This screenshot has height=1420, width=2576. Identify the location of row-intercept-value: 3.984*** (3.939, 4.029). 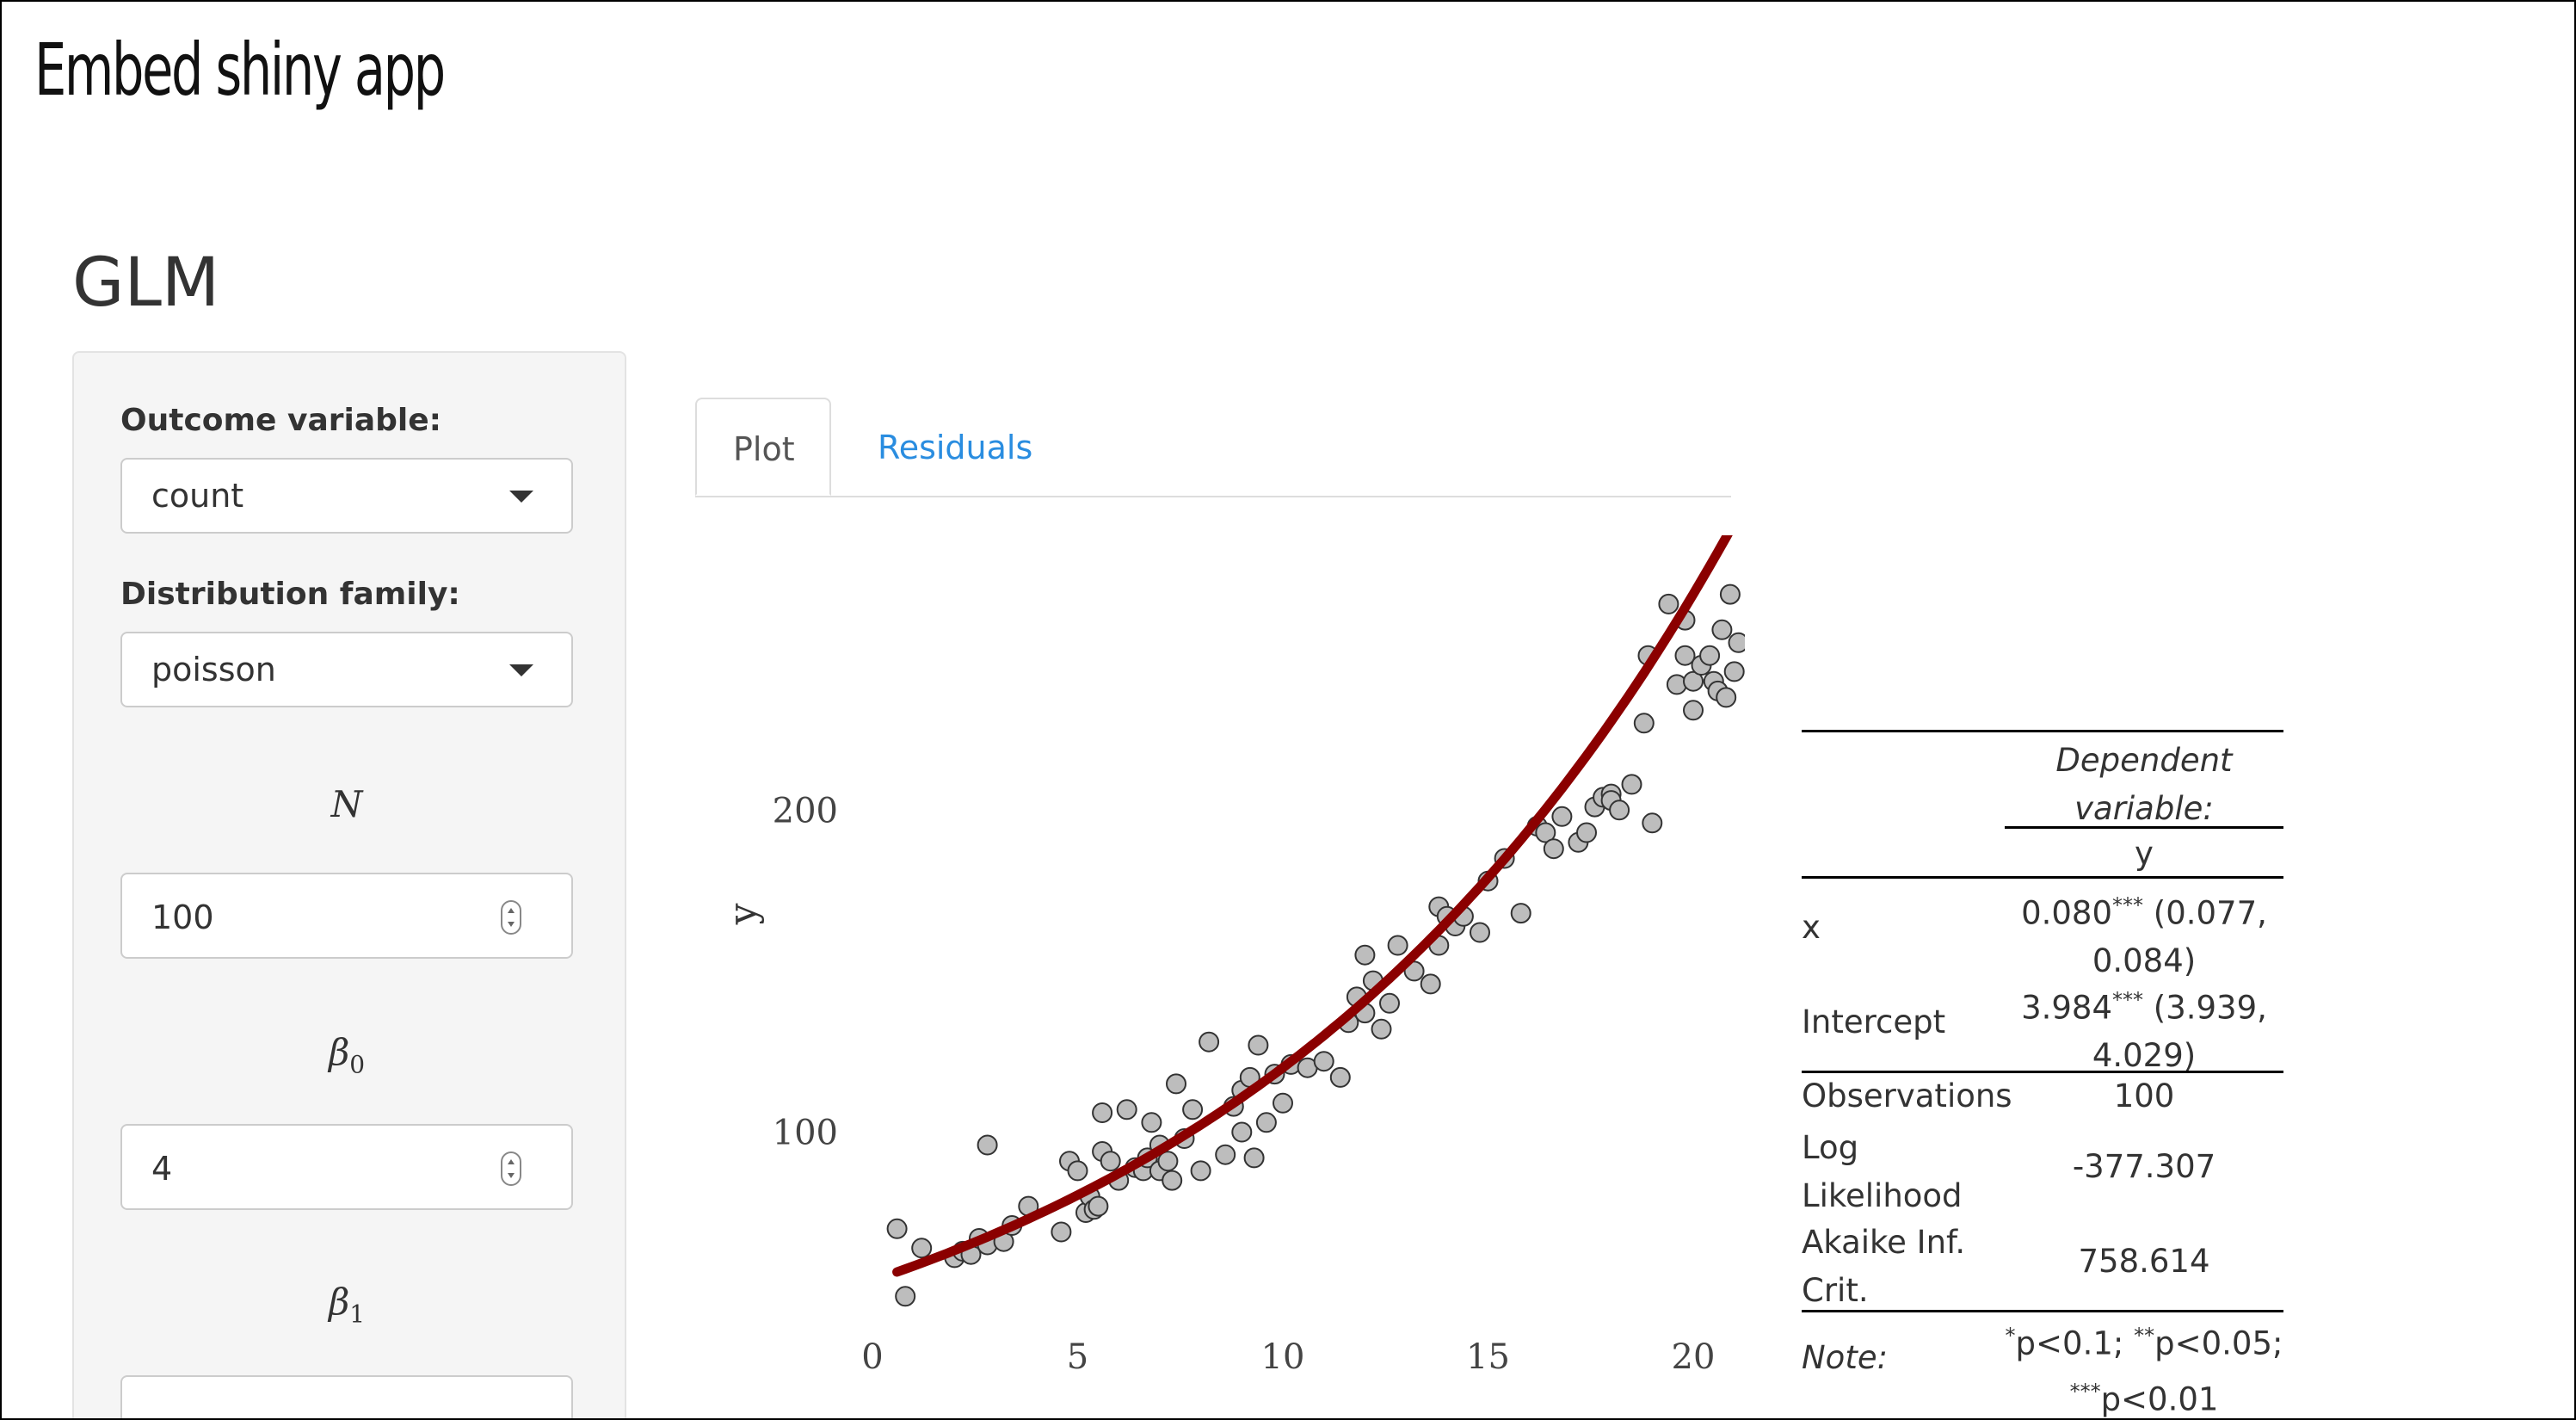
(2144, 1031).